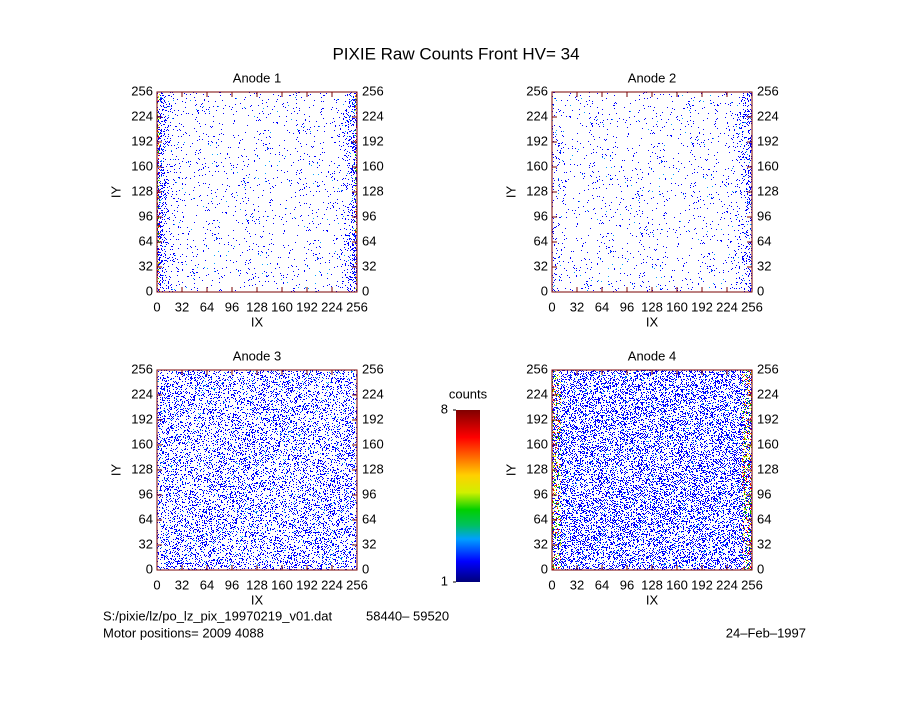 This screenshot has width=913, height=705. Describe the element at coordinates (541, 265) in the screenshot. I see `y-tick-label: 32` at that location.